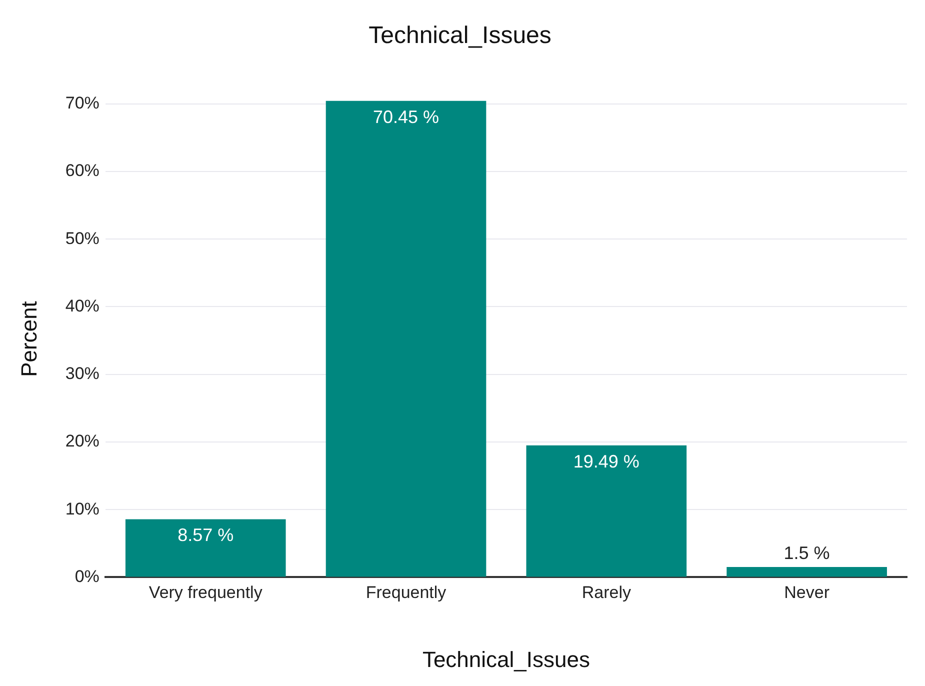  I want to click on y-tick-label: 30%, so click(82, 374).